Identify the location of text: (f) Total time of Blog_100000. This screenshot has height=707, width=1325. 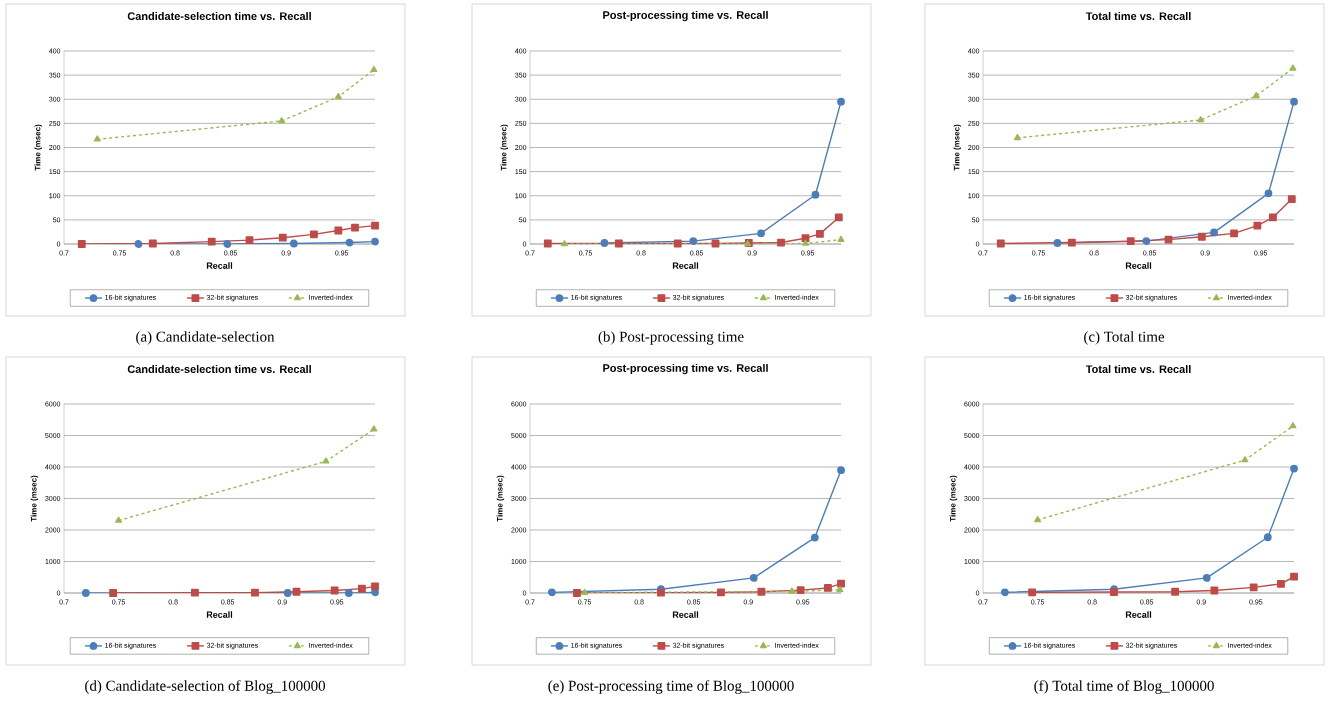
(1124, 687).